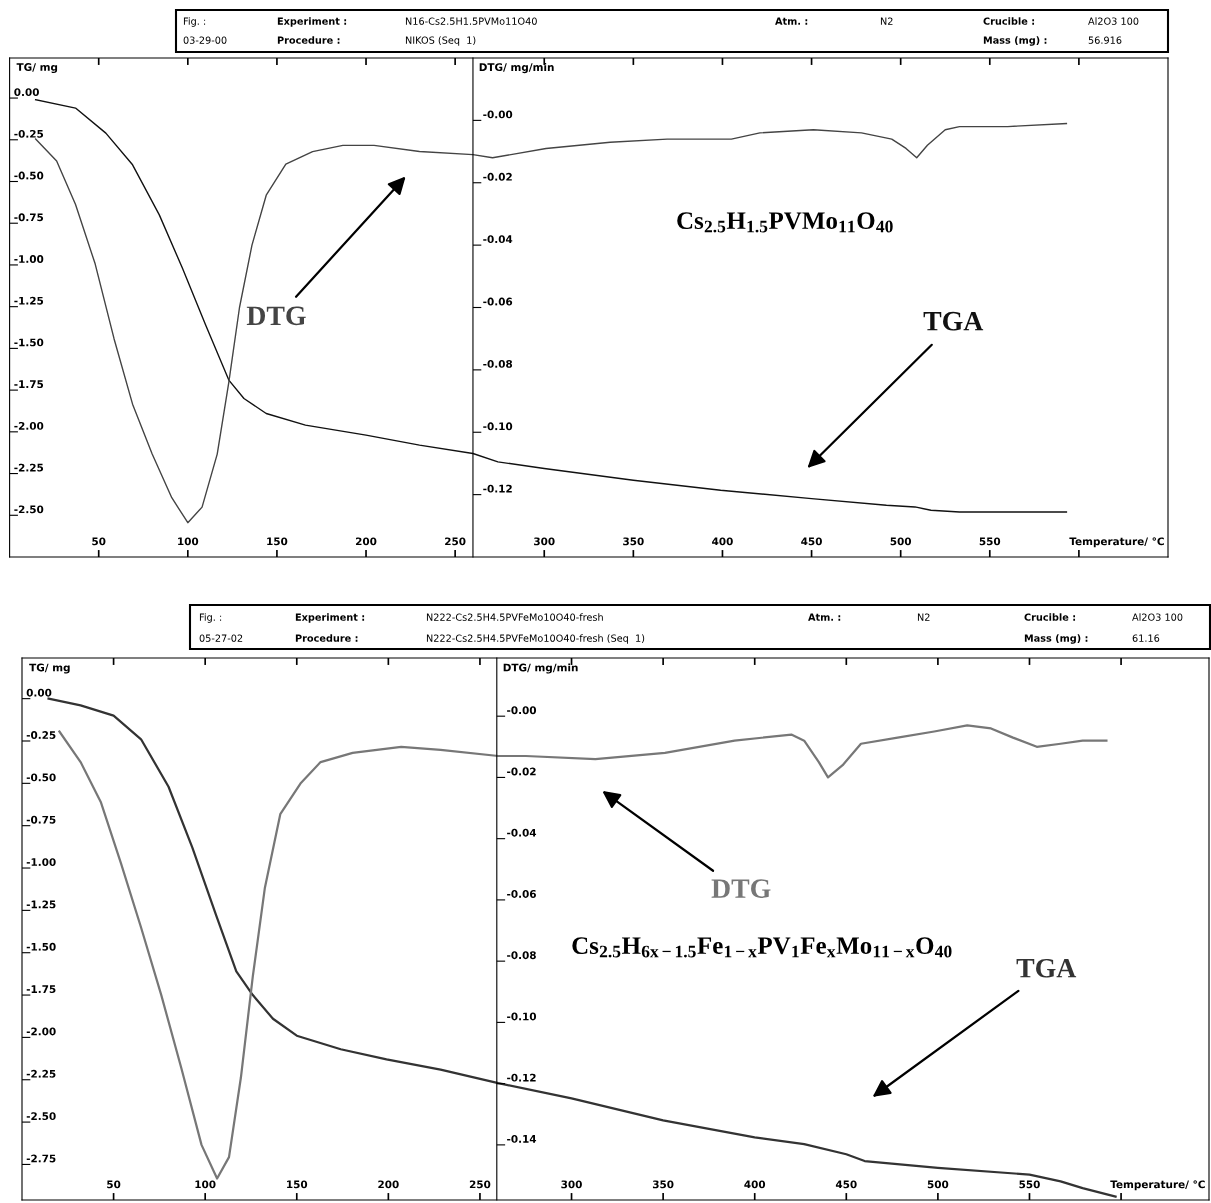 The width and height of the screenshot is (1211, 1203). I want to click on text: 03-29-00, so click(205, 40).